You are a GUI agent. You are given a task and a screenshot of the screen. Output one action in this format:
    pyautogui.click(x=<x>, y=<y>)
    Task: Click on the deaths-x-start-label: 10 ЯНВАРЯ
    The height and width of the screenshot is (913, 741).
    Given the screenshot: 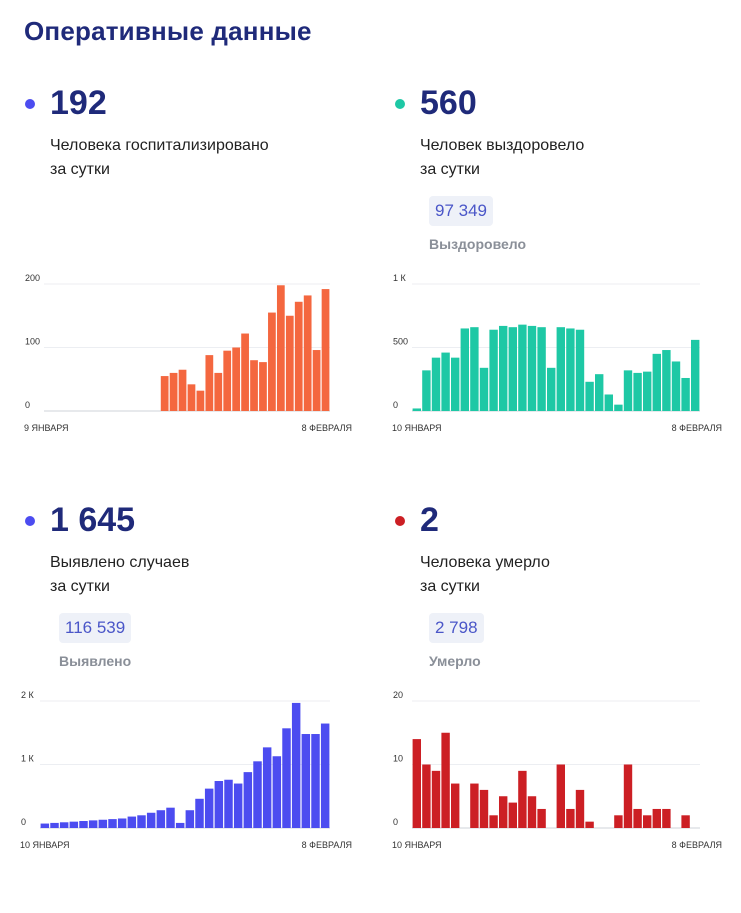 What is the action you would take?
    pyautogui.click(x=417, y=845)
    